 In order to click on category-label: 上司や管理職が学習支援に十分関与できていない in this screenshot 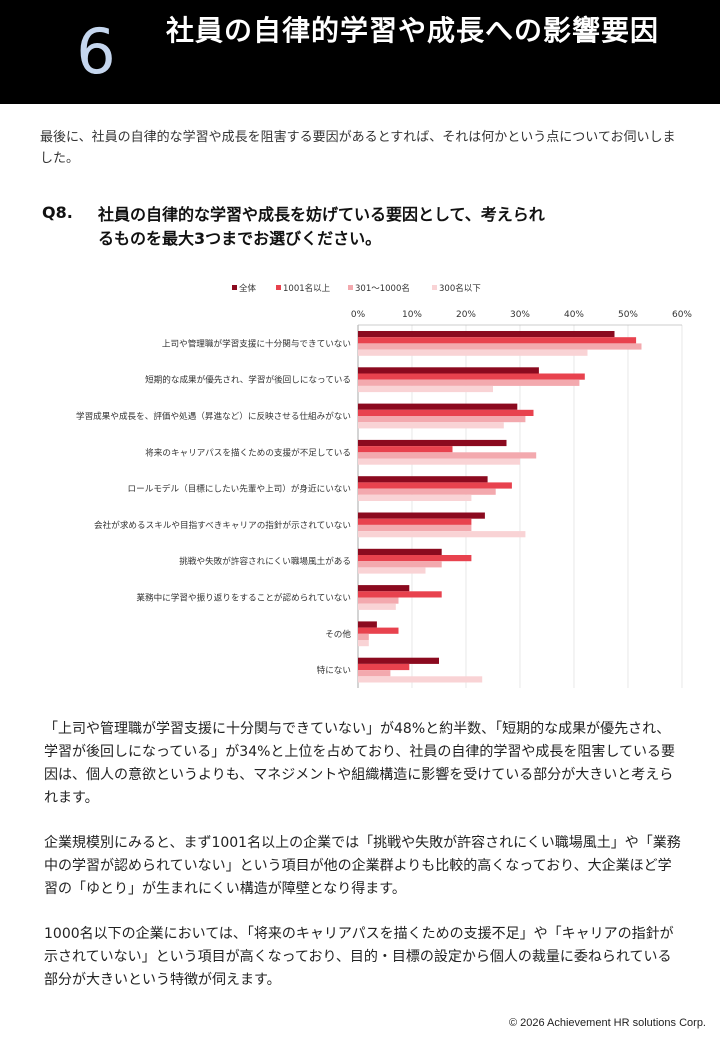, I will do `click(256, 343)`.